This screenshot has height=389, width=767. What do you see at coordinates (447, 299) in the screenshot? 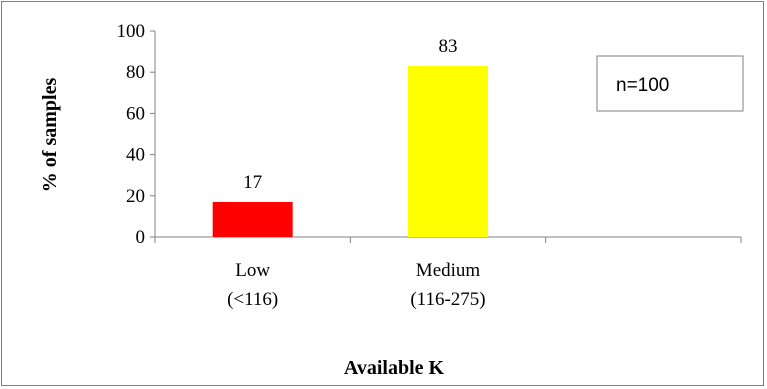
I see `x-tick-label: (116-275)` at bounding box center [447, 299].